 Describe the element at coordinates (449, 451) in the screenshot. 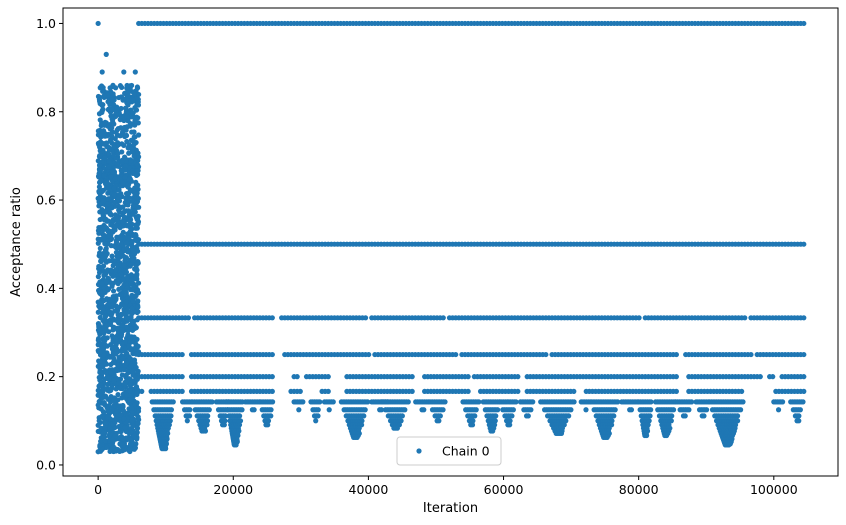

I see `legend: Chain 0` at that location.